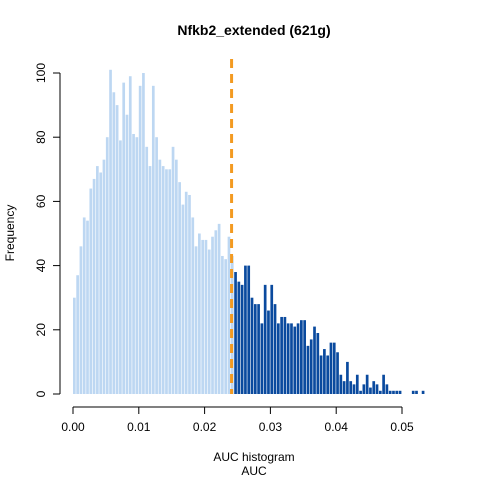 The height and width of the screenshot is (480, 480). I want to click on x-tick-label: 0.02, so click(205, 427).